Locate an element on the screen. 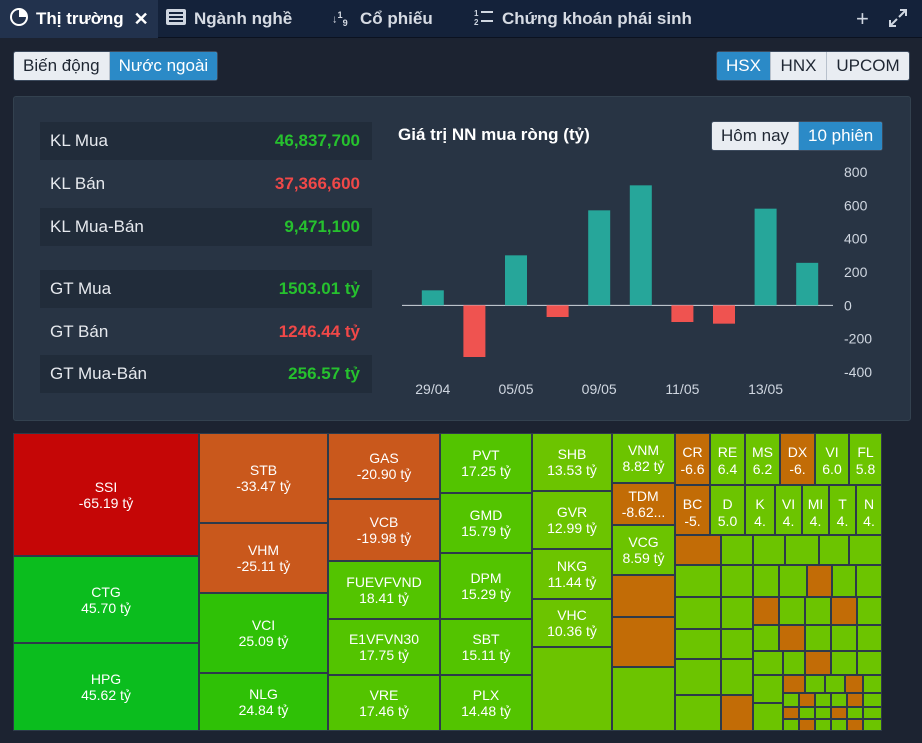 The width and height of the screenshot is (922, 743). heatmap-cell: VI 4. is located at coordinates (788, 510).